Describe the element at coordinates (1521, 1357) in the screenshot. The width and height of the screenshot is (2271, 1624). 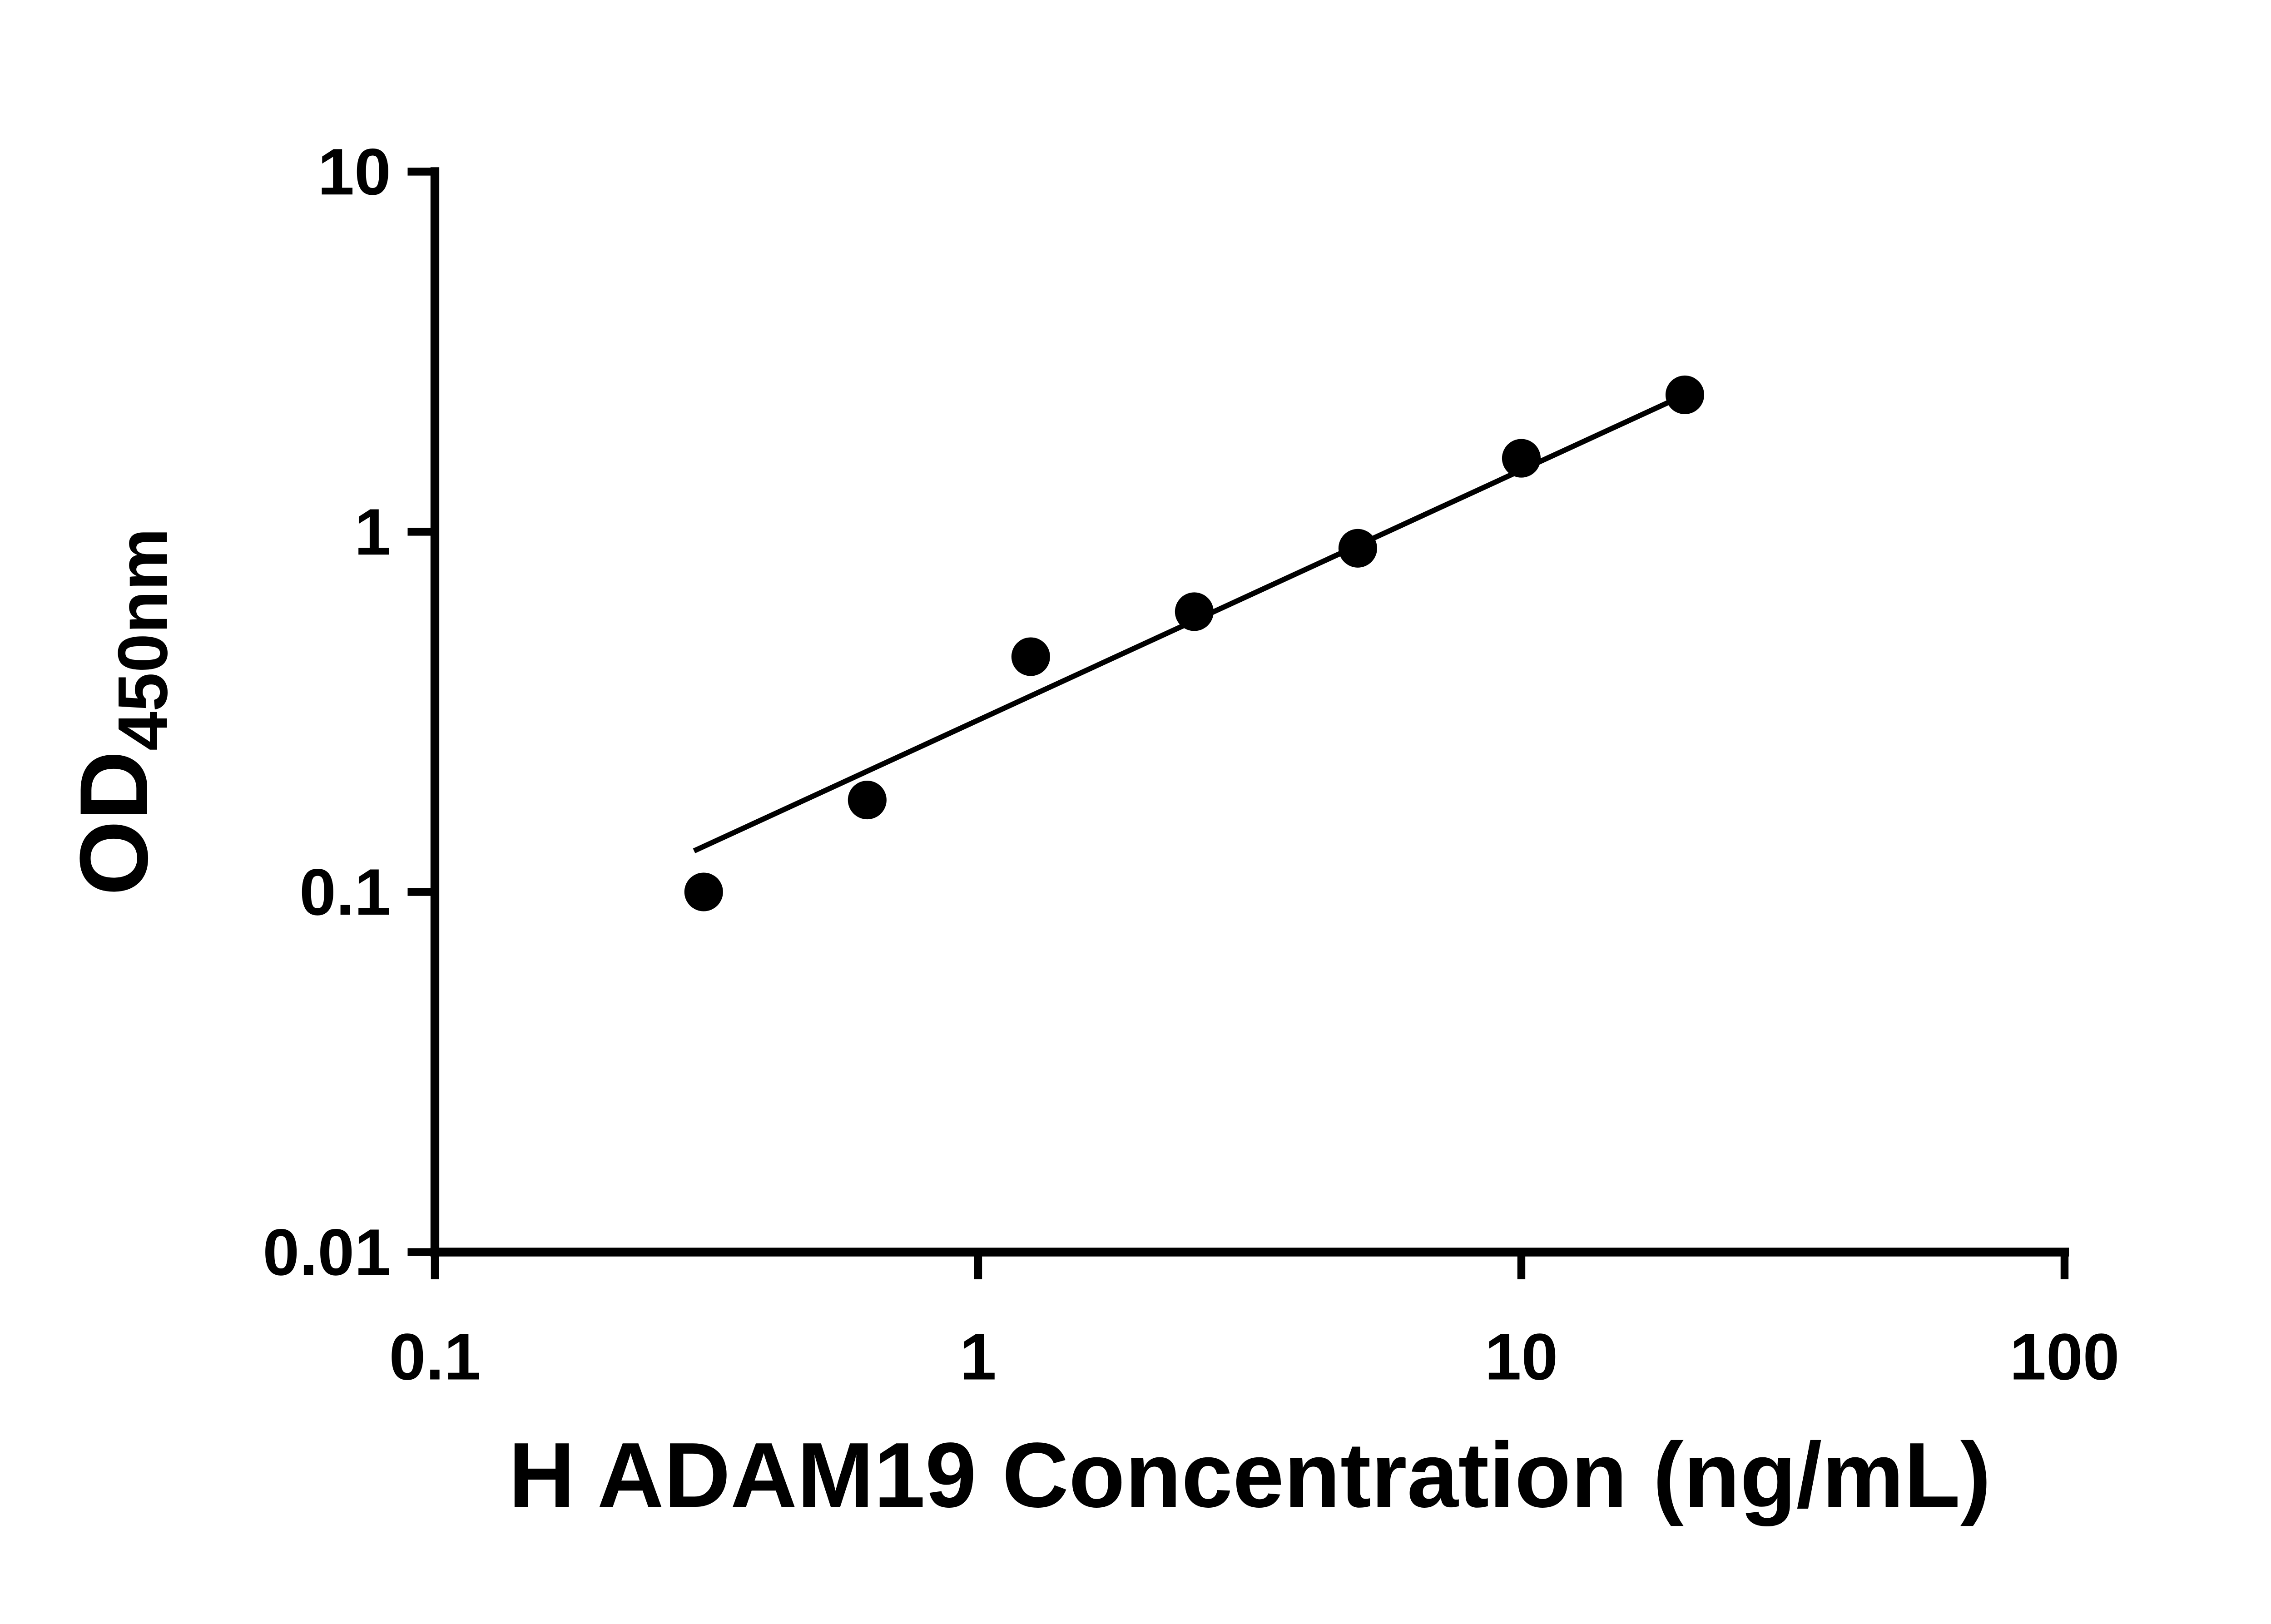
I see `x-tick-label: 10` at that location.